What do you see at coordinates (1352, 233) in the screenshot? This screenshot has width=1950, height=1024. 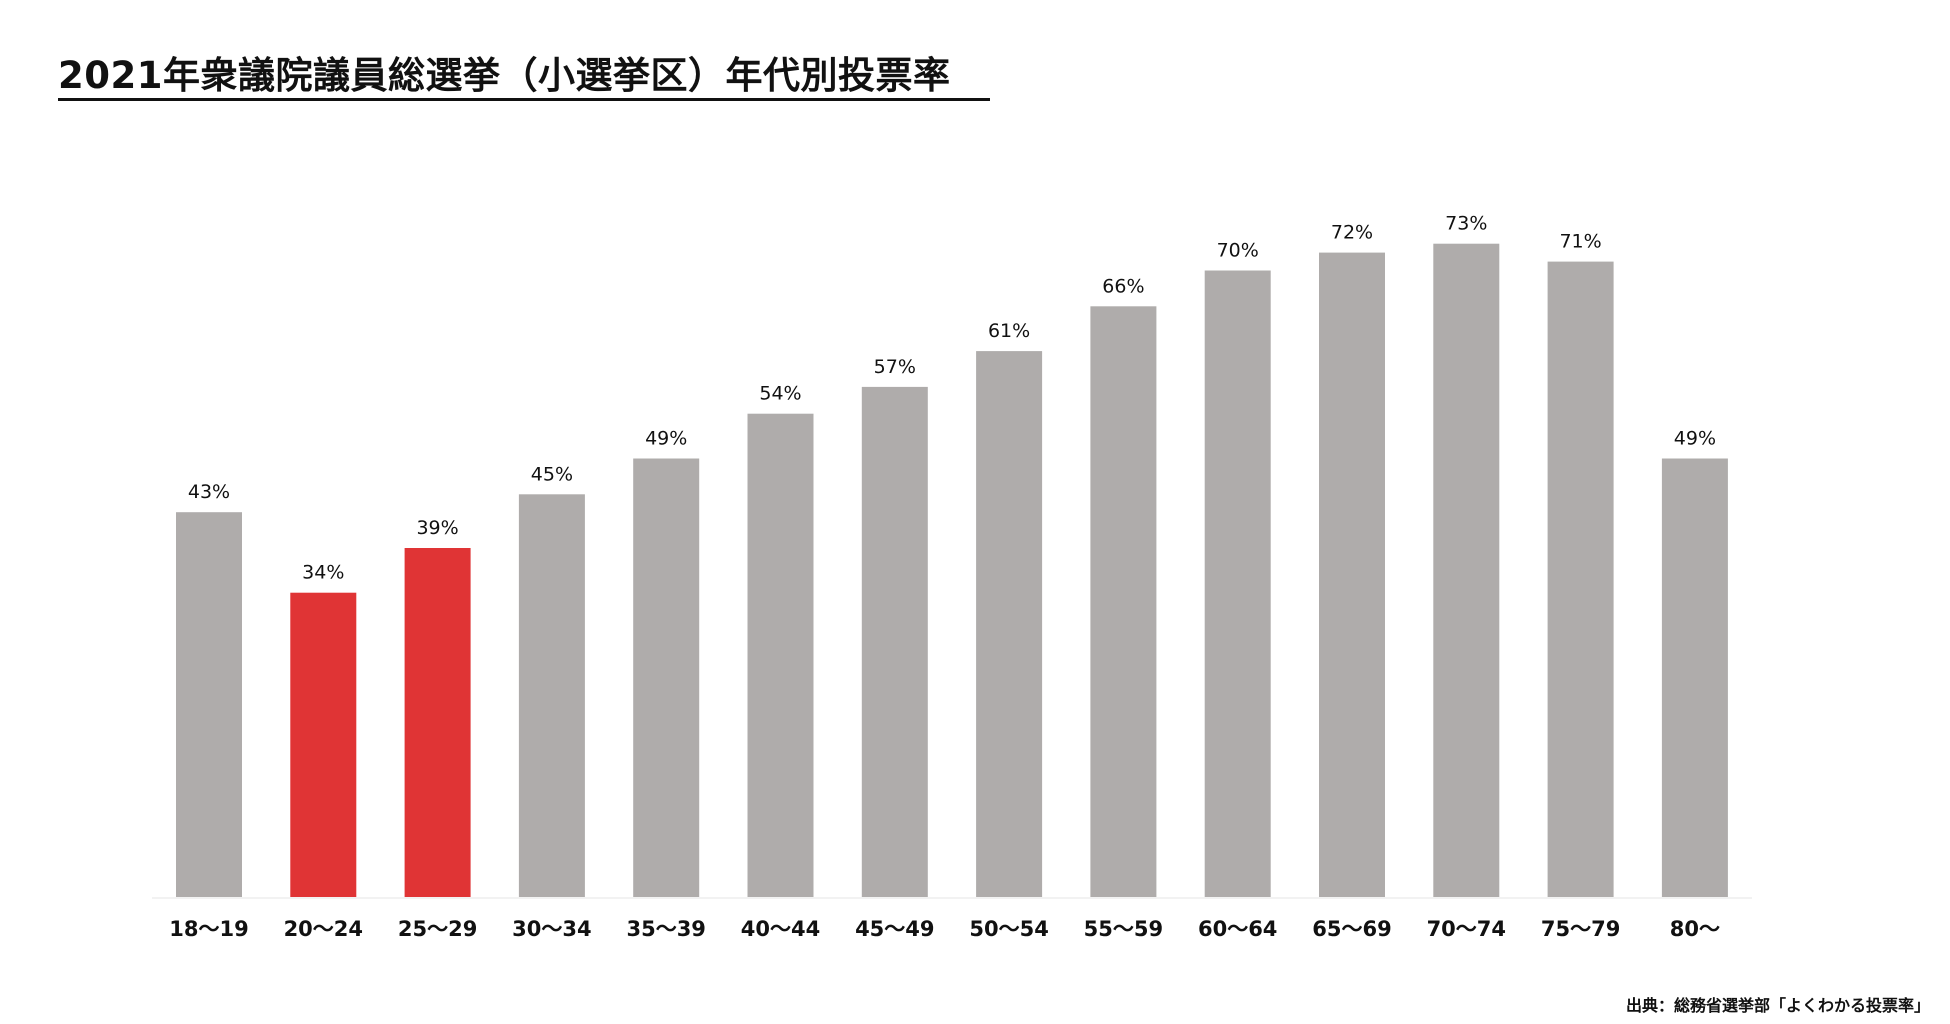 I see `value-label-10: 72%` at bounding box center [1352, 233].